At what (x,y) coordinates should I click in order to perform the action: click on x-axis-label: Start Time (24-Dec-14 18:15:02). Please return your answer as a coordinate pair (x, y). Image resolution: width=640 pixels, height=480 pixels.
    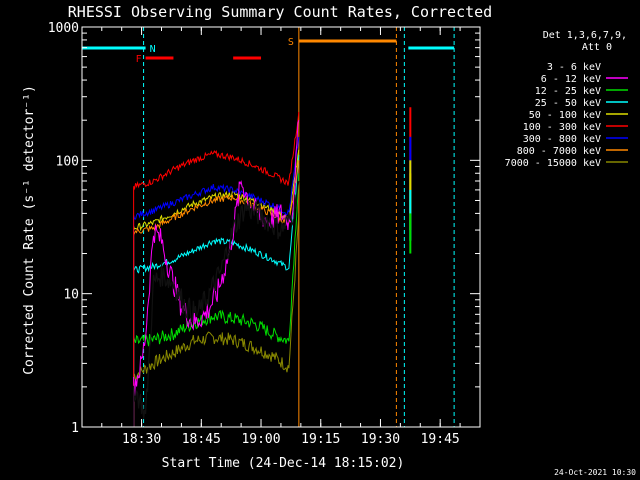
    Looking at the image, I should click on (283, 463).